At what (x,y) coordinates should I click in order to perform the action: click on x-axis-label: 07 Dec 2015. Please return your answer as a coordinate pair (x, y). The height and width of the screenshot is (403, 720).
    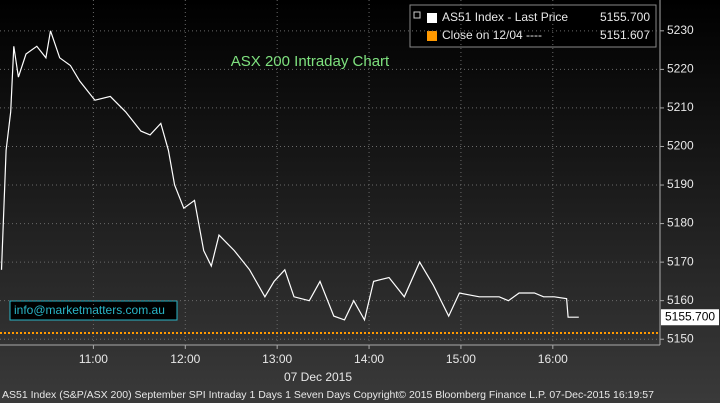
    Looking at the image, I should click on (318, 377).